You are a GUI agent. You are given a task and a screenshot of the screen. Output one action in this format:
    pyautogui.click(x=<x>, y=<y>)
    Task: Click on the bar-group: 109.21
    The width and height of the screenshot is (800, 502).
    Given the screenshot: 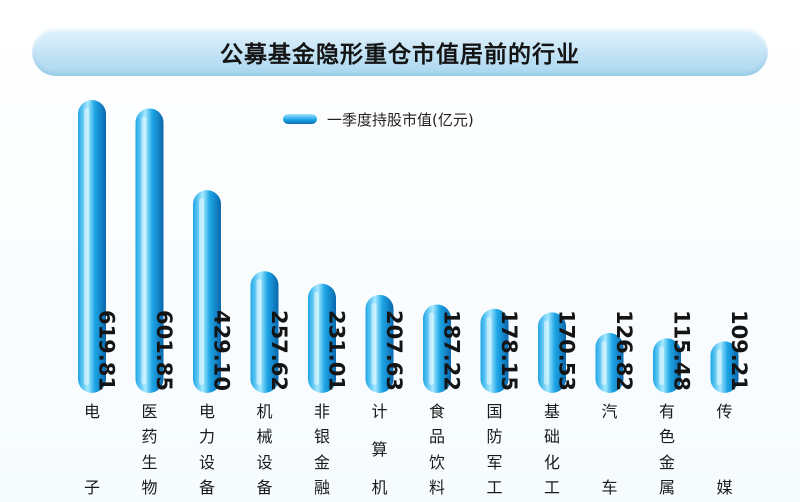 What is the action you would take?
    pyautogui.click(x=730, y=351)
    